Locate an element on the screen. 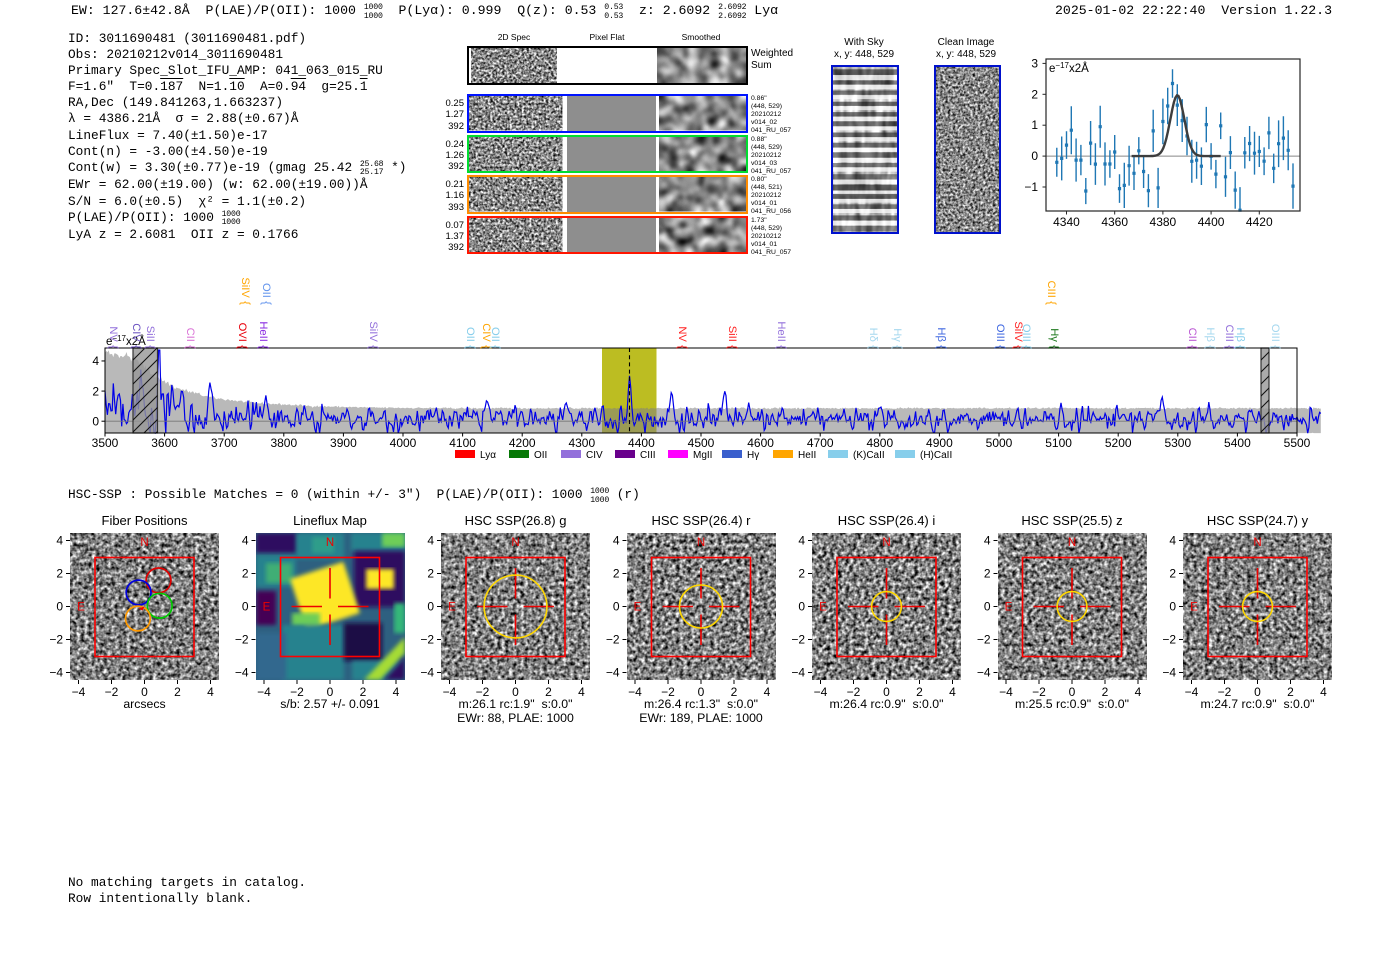  svg-text: 4300 is located at coordinates (581, 443).